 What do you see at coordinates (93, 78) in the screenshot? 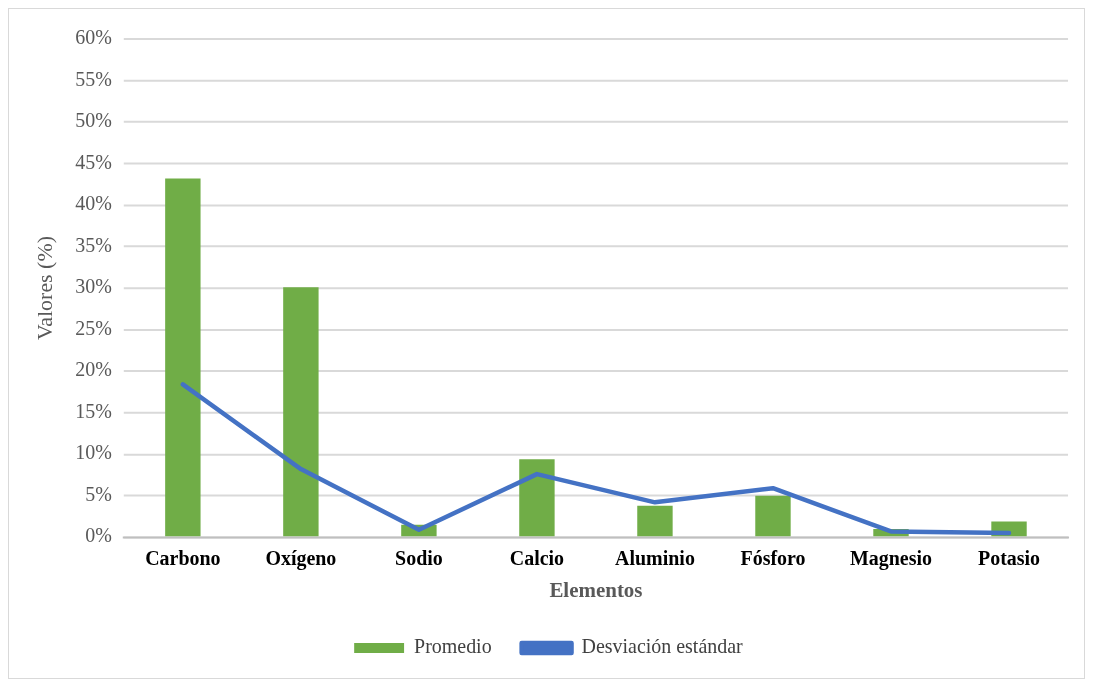
I see `y-tick-label: 55%` at bounding box center [93, 78].